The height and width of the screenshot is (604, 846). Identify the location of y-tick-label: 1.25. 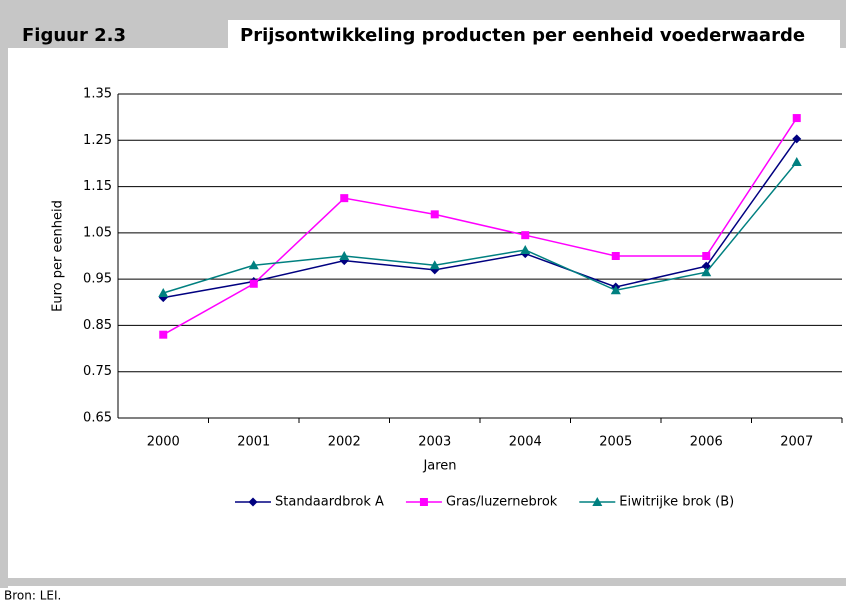
(97, 140).